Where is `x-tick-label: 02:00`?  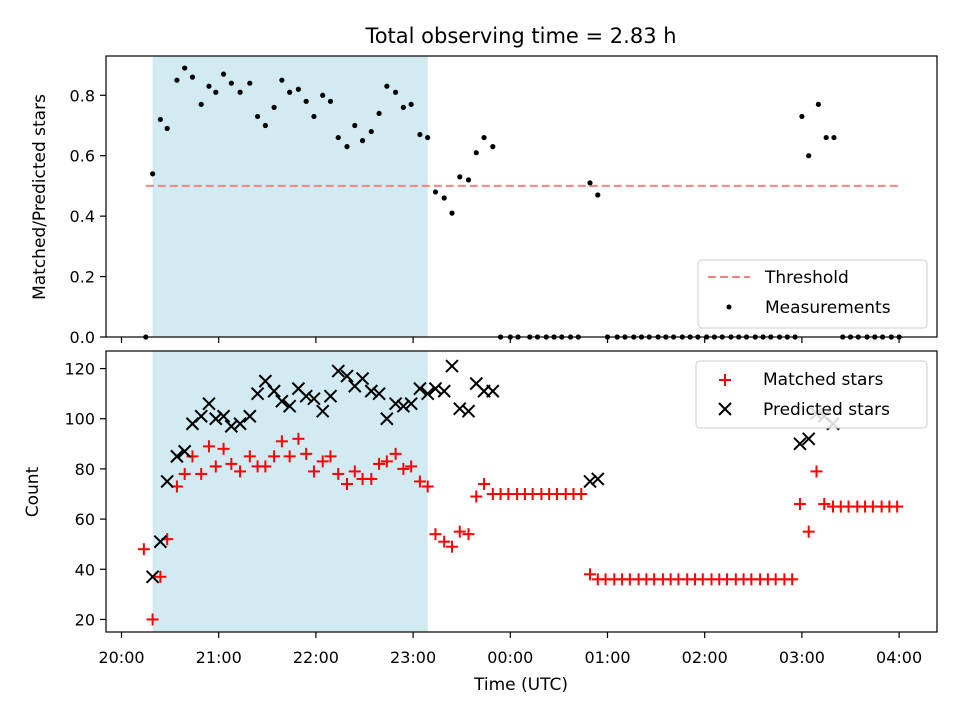
x-tick-label: 02:00 is located at coordinates (705, 657).